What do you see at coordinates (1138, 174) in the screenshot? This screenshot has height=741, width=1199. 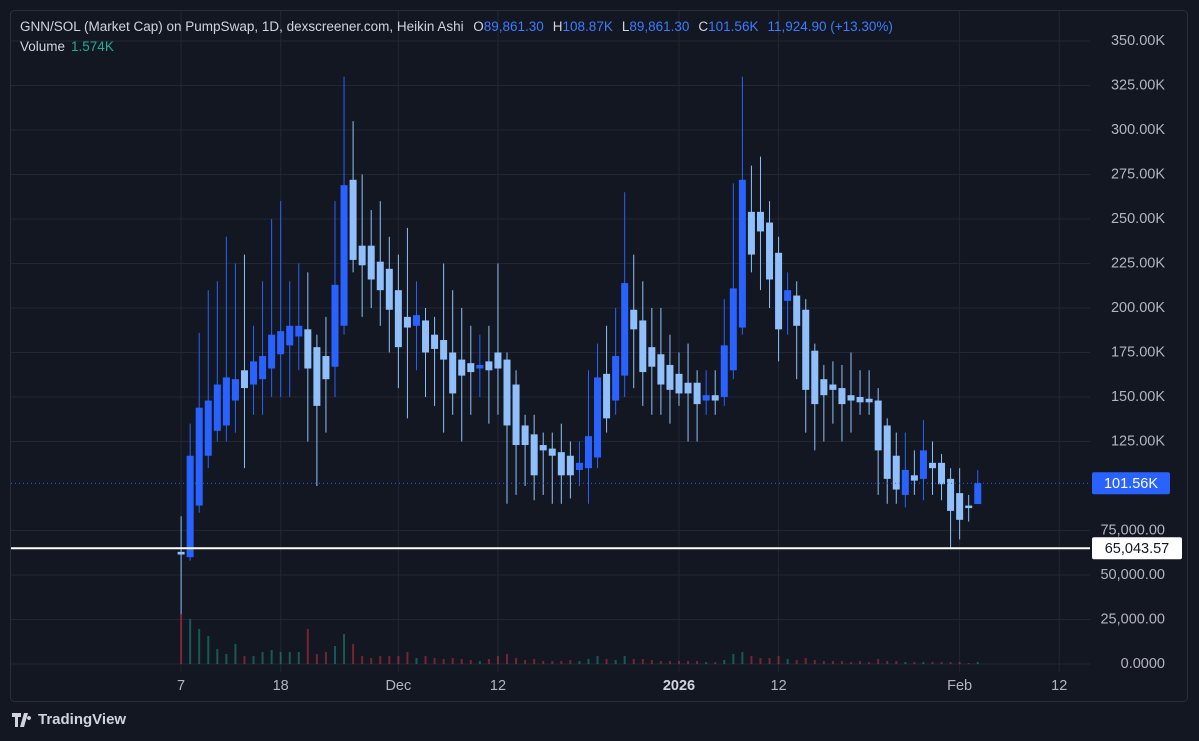 I see `y-tick-label: 275.00K` at bounding box center [1138, 174].